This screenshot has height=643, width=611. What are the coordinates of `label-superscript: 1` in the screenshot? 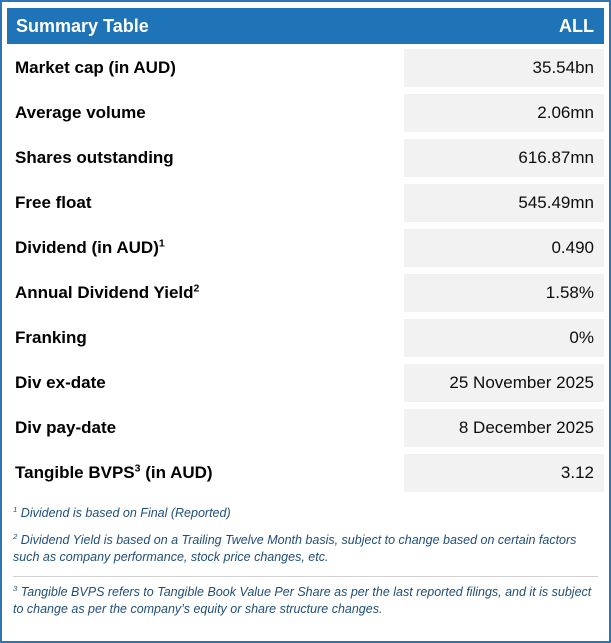 It's located at (161, 242).